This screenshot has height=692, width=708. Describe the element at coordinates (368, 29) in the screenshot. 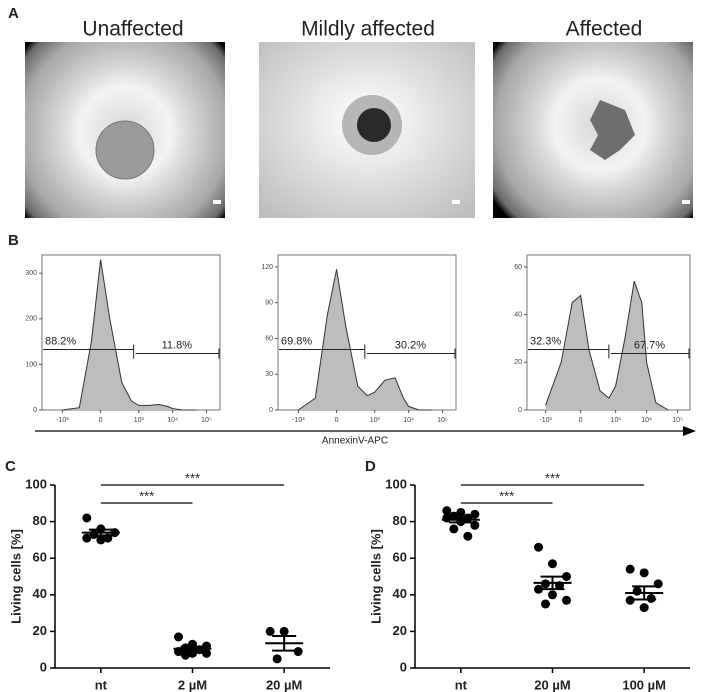

I see `image-title: Mildly affected` at that location.